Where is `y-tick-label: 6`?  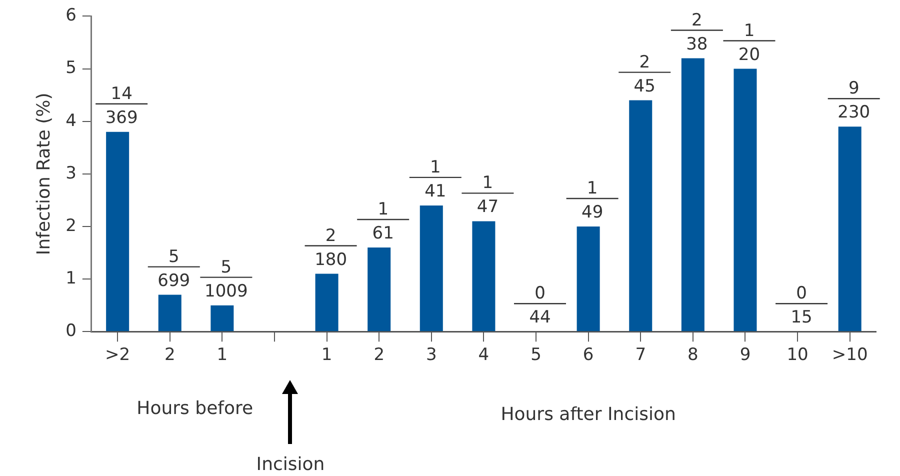 y-tick-label: 6 is located at coordinates (71, 16).